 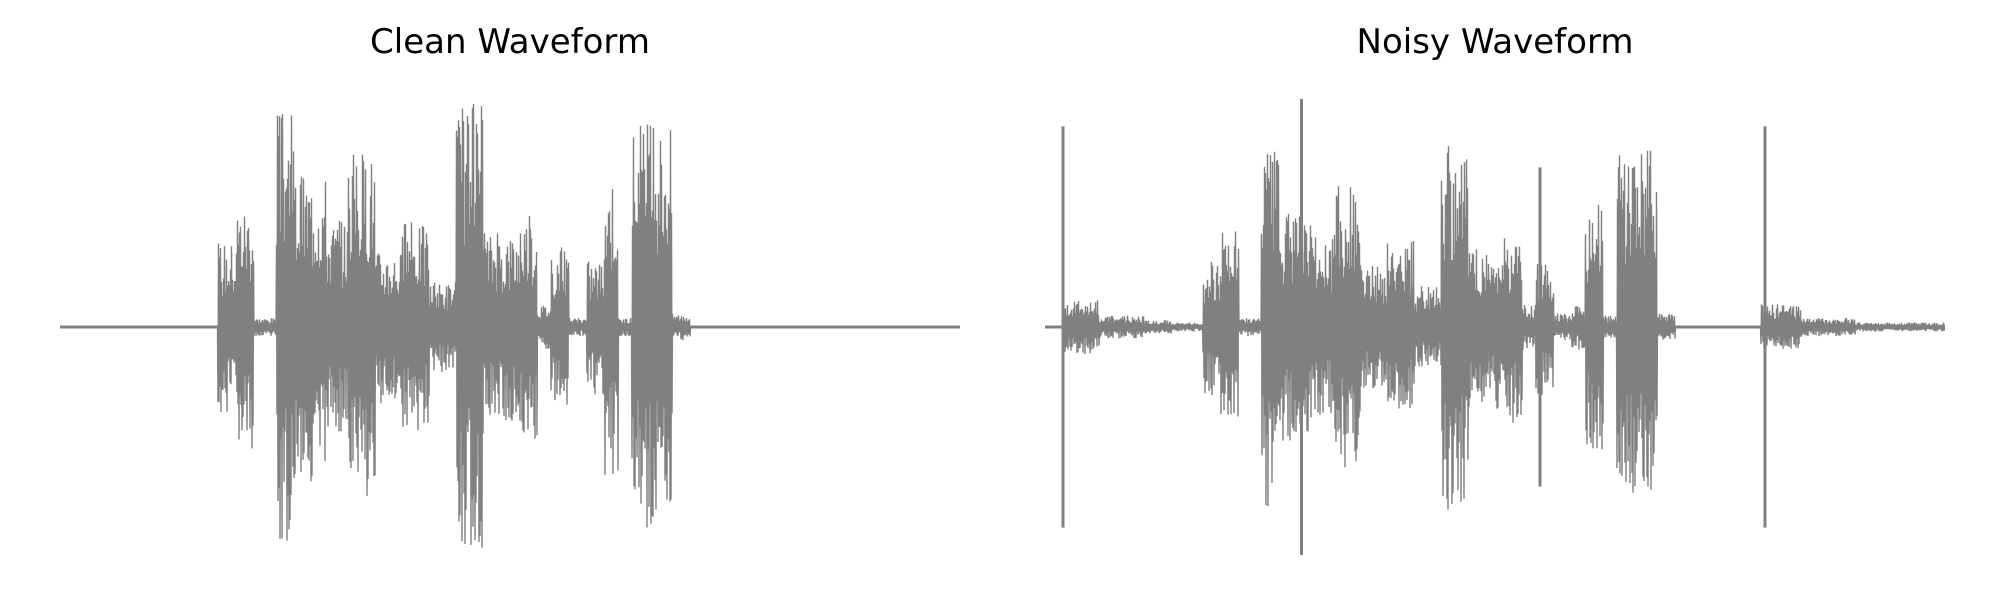 I want to click on clean-waveform-title: Clean Waveform, so click(x=510, y=42).